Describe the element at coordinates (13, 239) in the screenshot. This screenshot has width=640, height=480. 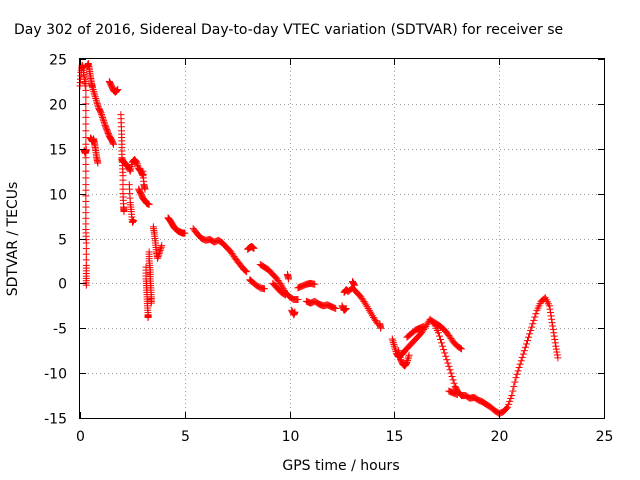
I see `y-axis-label: SDTVAR / TECUs` at that location.